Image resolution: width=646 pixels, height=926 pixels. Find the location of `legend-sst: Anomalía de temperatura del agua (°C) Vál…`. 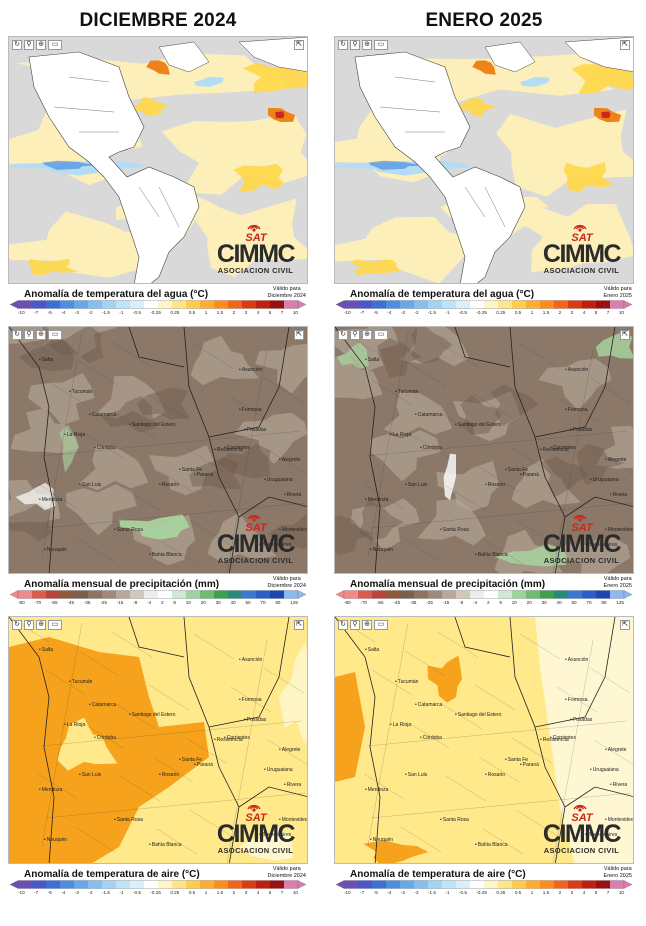

legend-sst: Anomalía de temperatura del agua (°C) Vál… is located at coordinates (484, 302).